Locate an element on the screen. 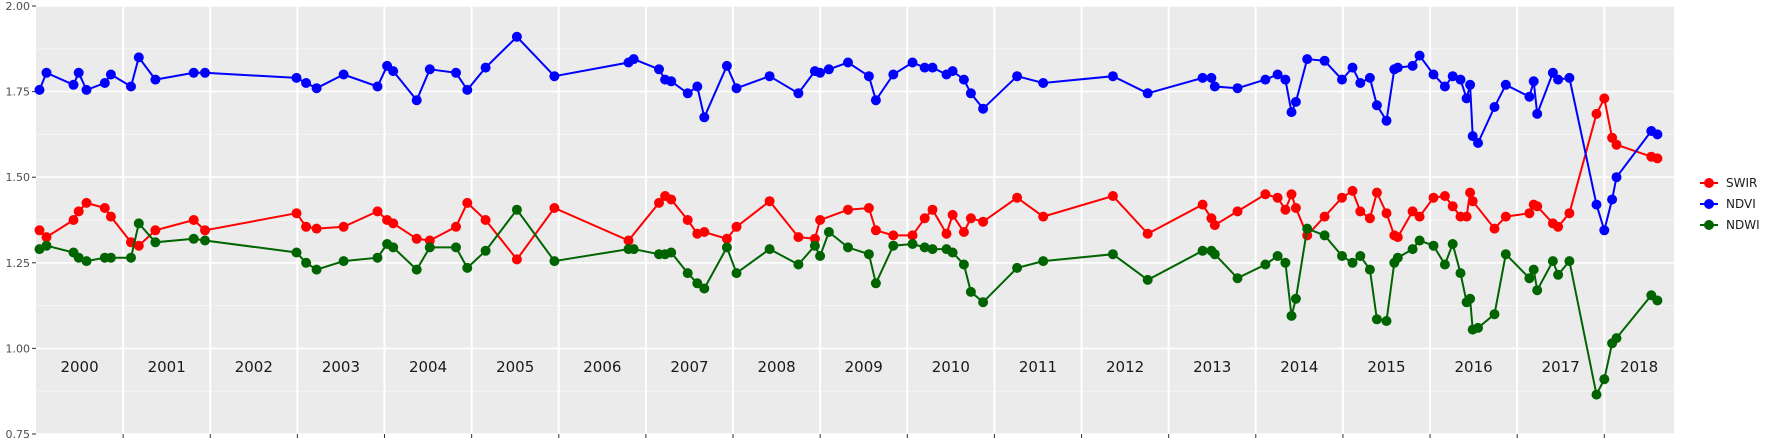 This screenshot has width=1773, height=442. year-label: 2014 is located at coordinates (1299, 367).